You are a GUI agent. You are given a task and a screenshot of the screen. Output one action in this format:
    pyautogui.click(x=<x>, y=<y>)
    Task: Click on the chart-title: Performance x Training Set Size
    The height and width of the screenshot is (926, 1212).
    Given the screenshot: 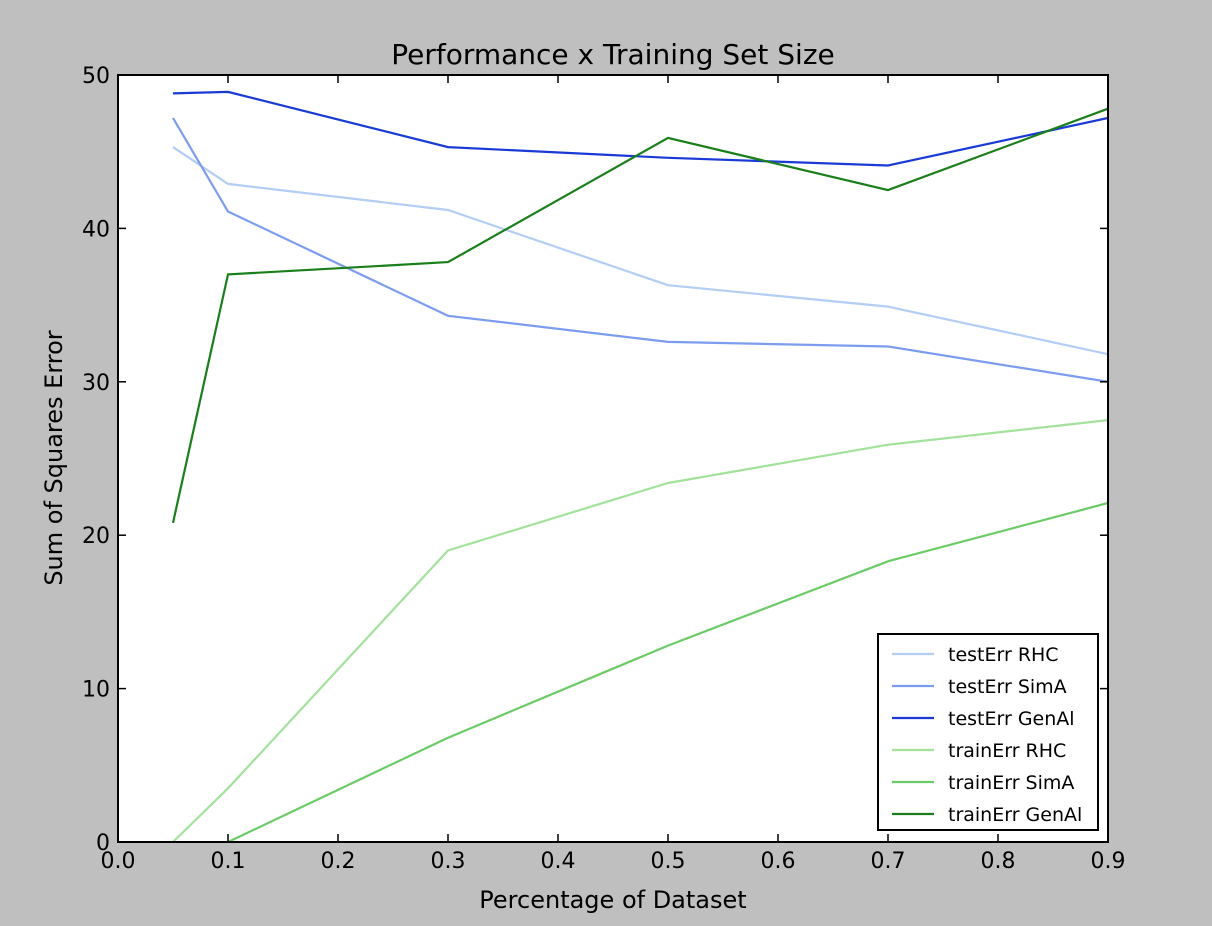 What is the action you would take?
    pyautogui.click(x=613, y=54)
    